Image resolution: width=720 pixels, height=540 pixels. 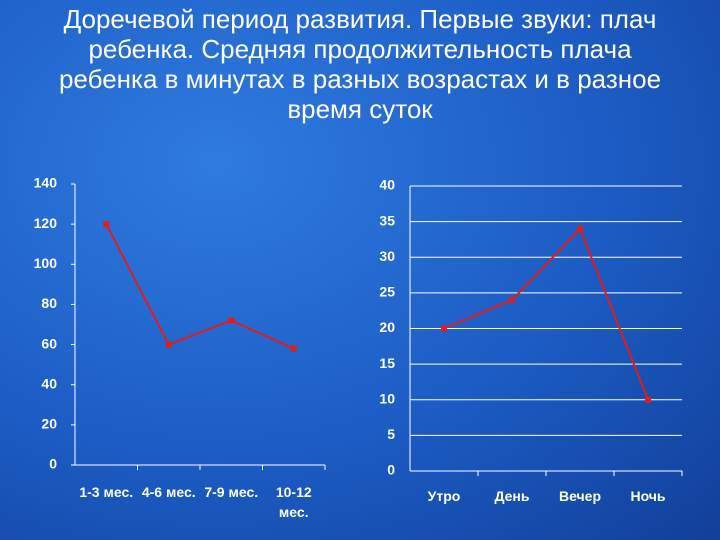 I want to click on y-tick-label: 140, so click(x=46, y=183).